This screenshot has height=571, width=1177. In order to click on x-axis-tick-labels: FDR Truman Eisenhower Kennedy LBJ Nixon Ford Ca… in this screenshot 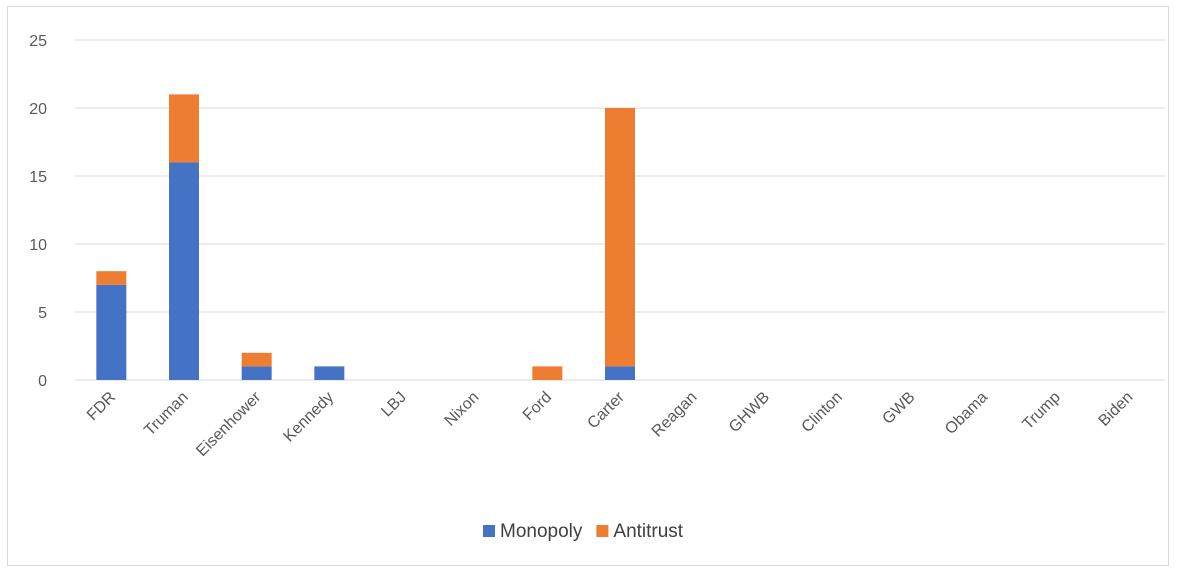, I will do `click(610, 424)`.